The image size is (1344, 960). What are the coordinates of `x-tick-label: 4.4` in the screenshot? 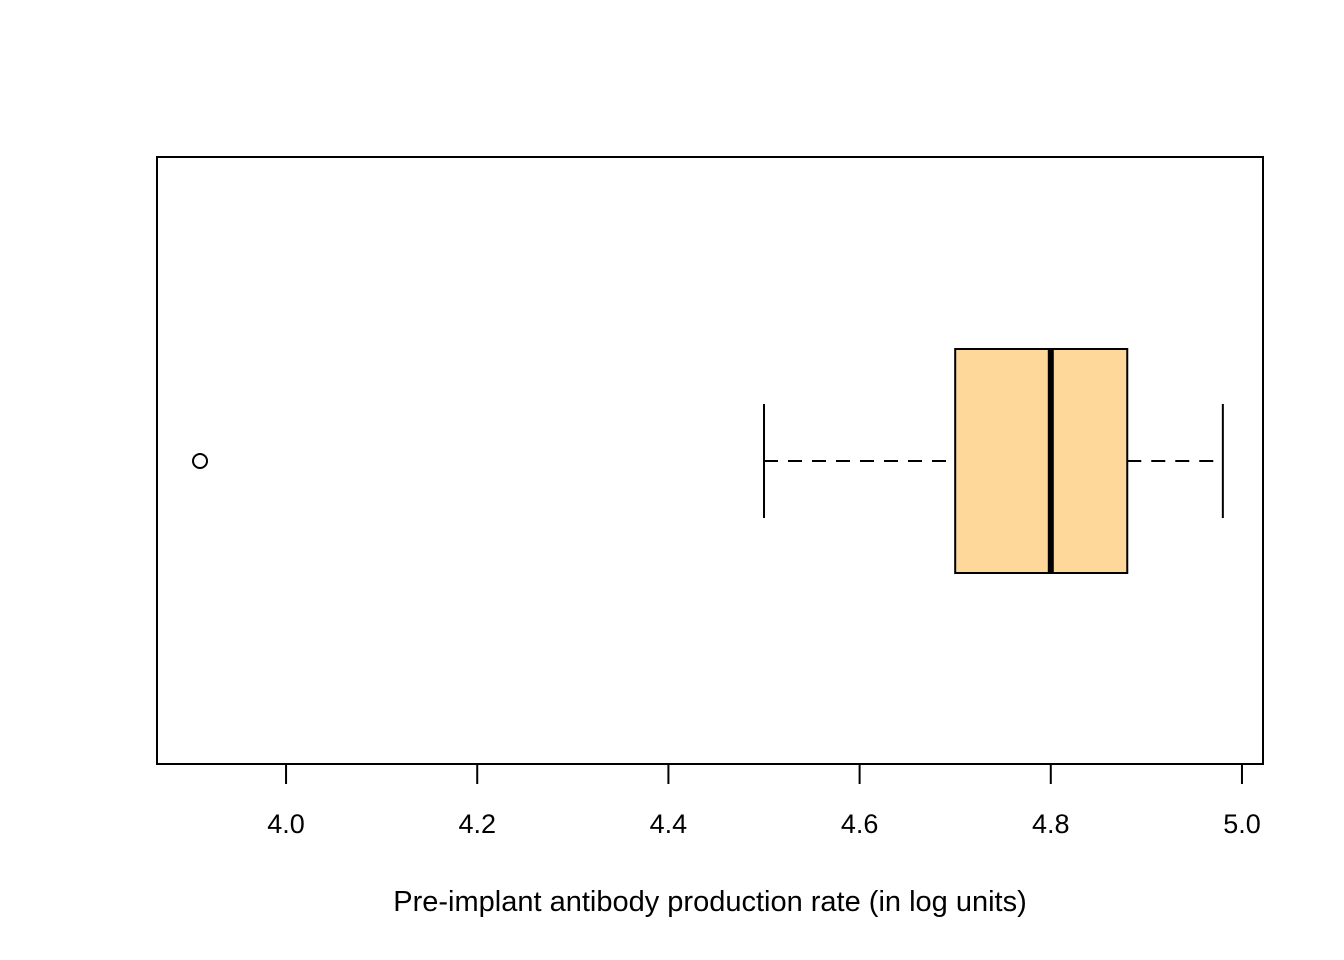 It's located at (669, 824).